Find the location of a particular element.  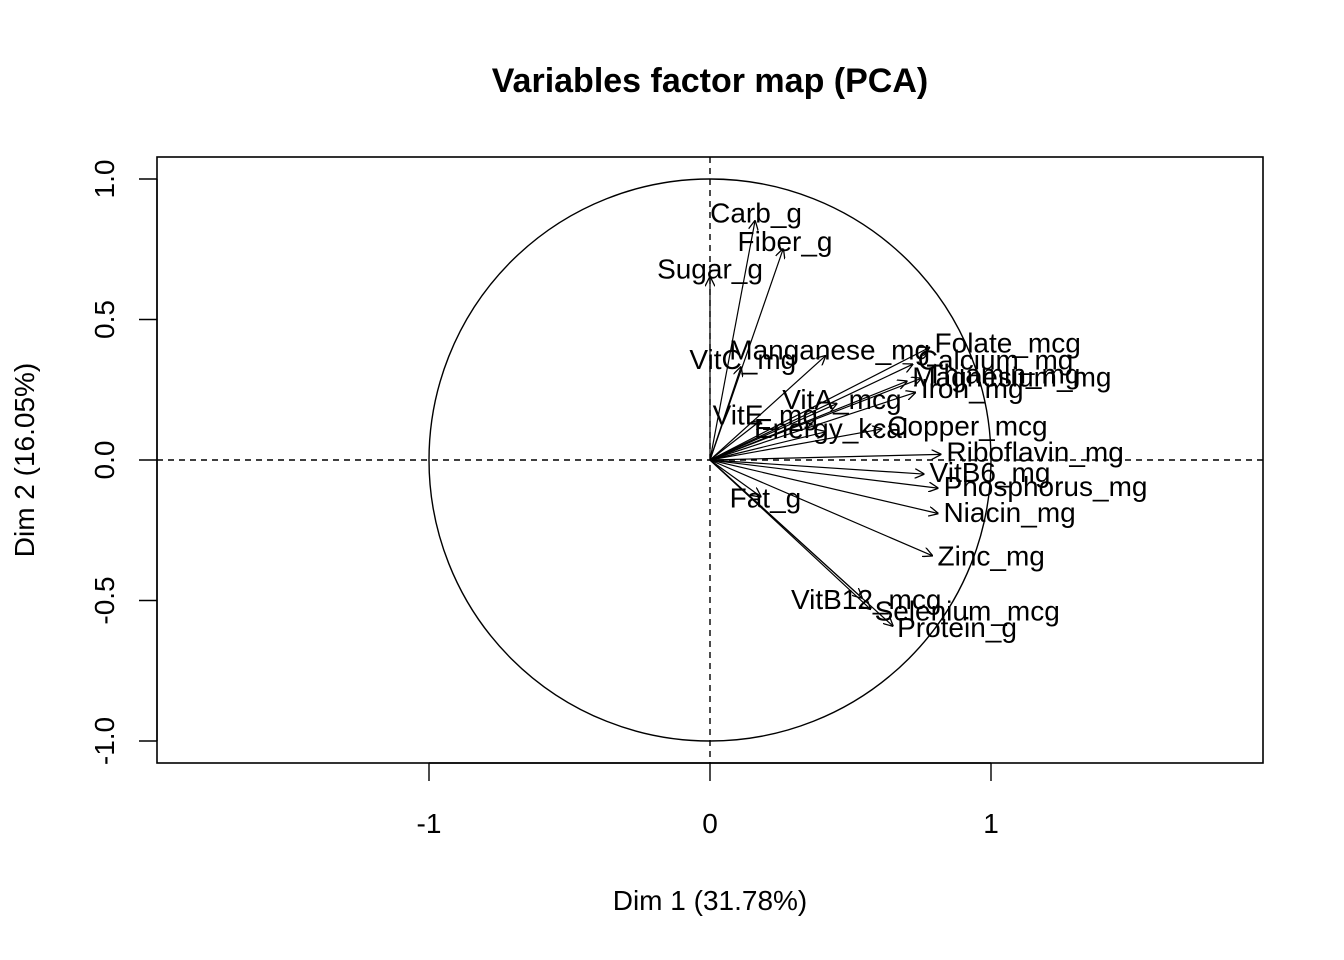

arrow-vitb6-mg is located at coordinates (816, 466).